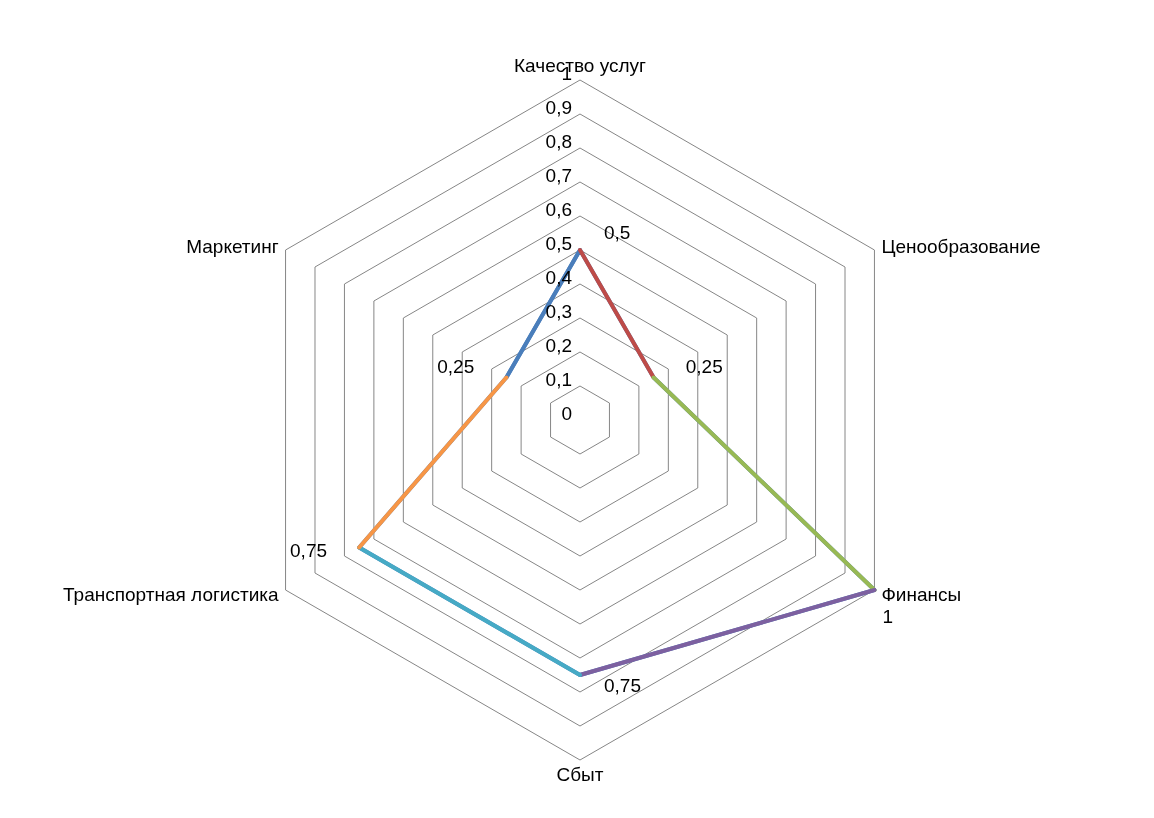 The image size is (1154, 818). Describe the element at coordinates (558, 107) in the screenshot. I see `y-tick-label: 0,9` at that location.